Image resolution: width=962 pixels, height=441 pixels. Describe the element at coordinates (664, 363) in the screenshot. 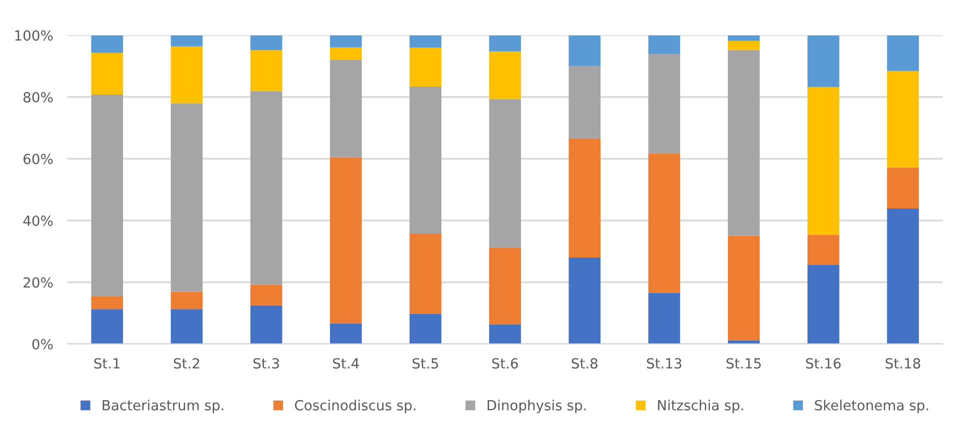

I see `x-tick-label: St.13` at that location.